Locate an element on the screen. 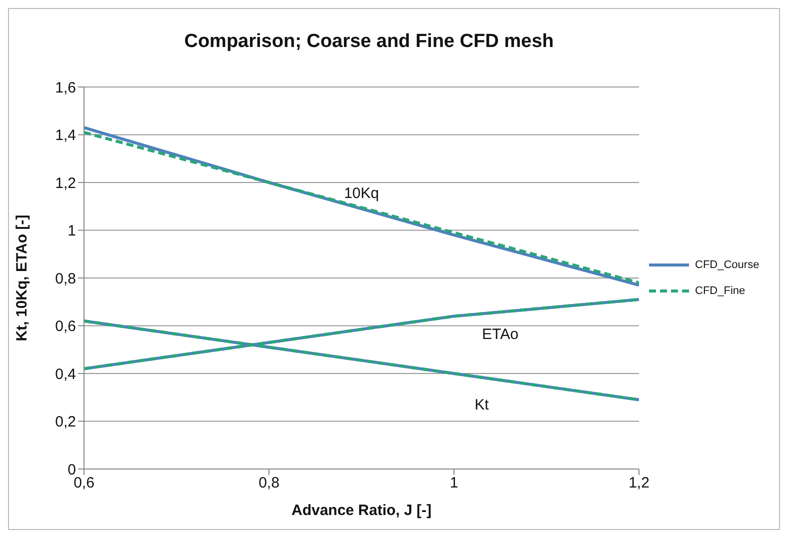 This screenshot has width=787, height=536. y-tick-label: 0,2 is located at coordinates (65, 422).